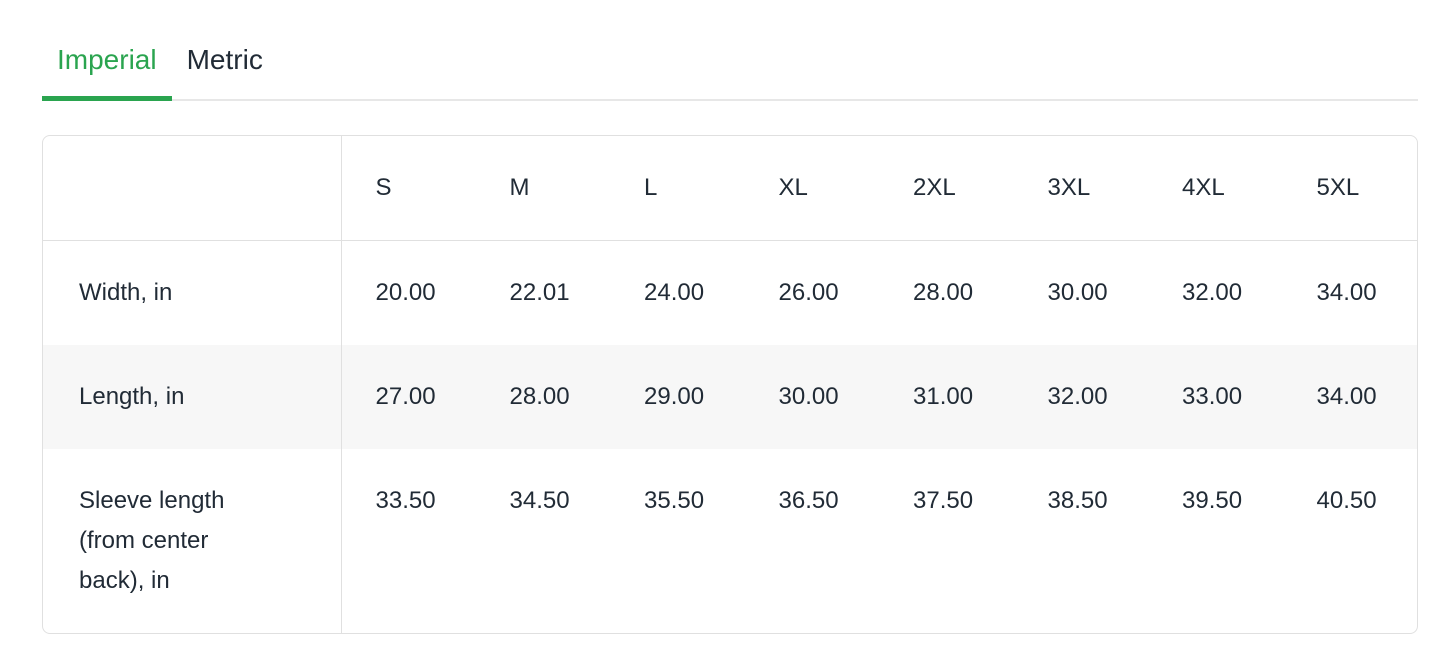 The image size is (1431, 672). What do you see at coordinates (408, 188) in the screenshot?
I see `column-header-s: S` at bounding box center [408, 188].